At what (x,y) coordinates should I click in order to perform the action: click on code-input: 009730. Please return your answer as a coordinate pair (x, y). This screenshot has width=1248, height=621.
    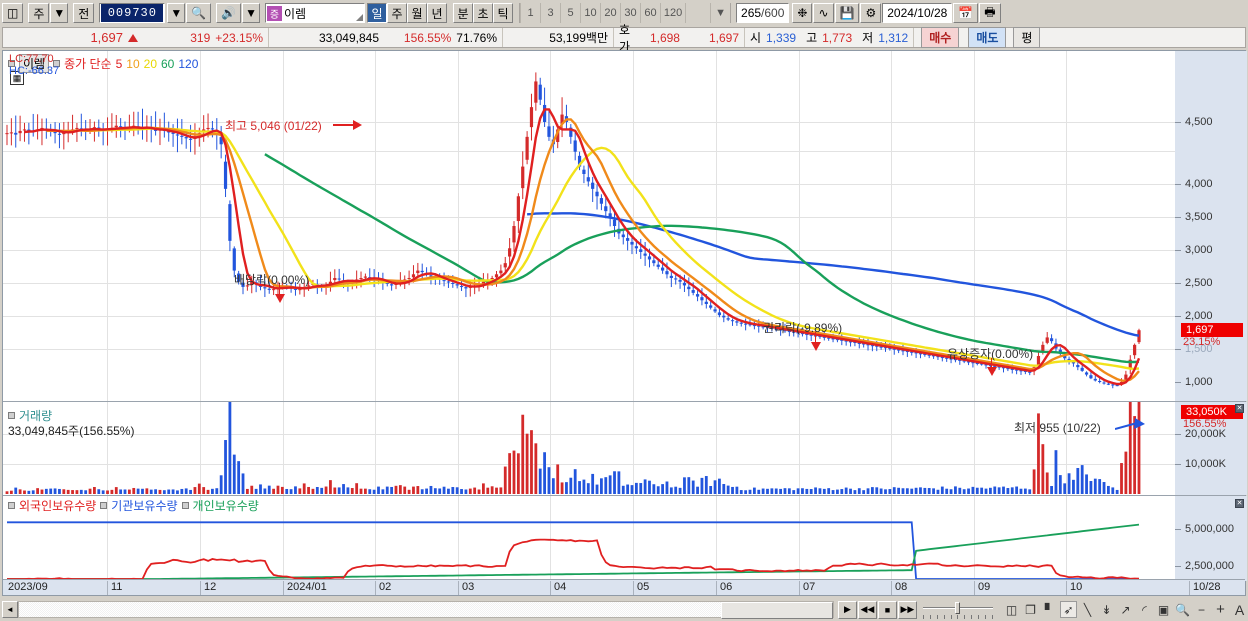
    Looking at the image, I should click on (132, 13).